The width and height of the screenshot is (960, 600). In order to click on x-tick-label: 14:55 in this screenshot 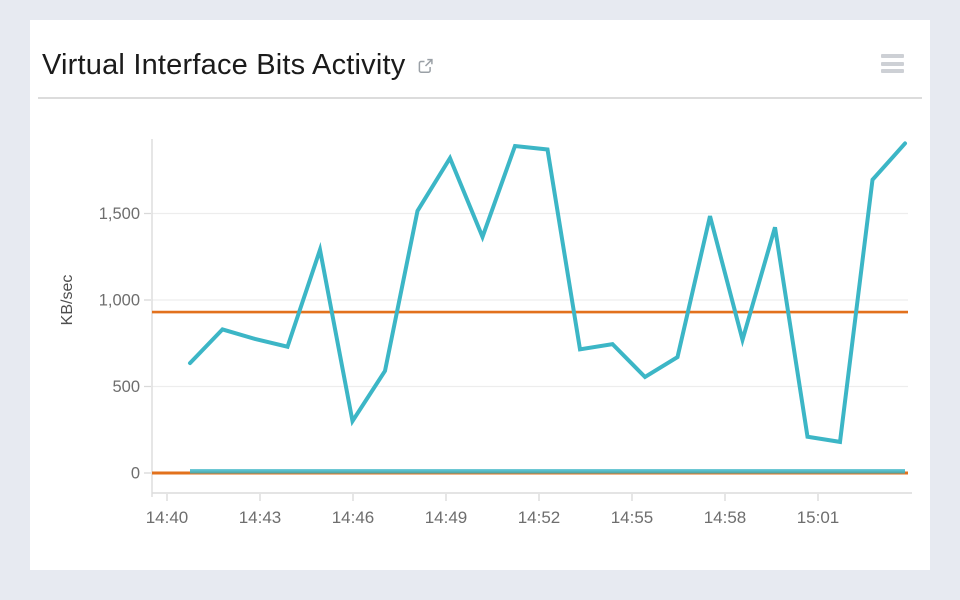, I will do `click(632, 517)`.